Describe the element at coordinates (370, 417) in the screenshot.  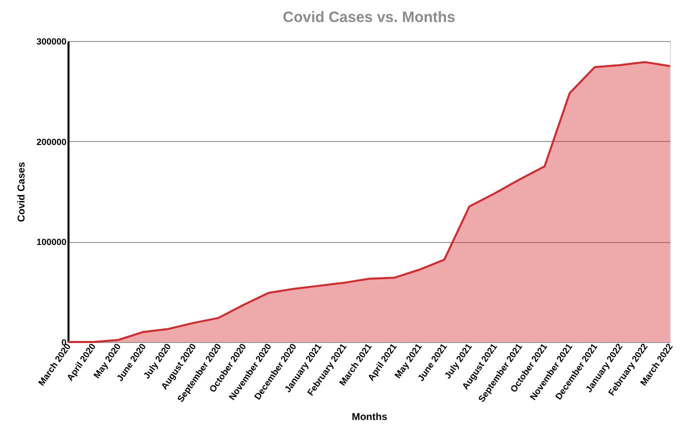
I see `x-axis-title: Months` at that location.